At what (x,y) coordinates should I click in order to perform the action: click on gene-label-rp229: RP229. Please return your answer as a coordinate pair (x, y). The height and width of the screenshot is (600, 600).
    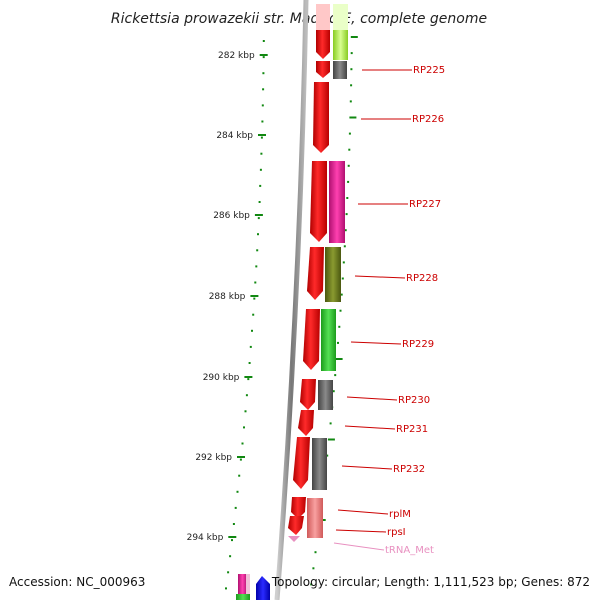
    Looking at the image, I should click on (418, 344).